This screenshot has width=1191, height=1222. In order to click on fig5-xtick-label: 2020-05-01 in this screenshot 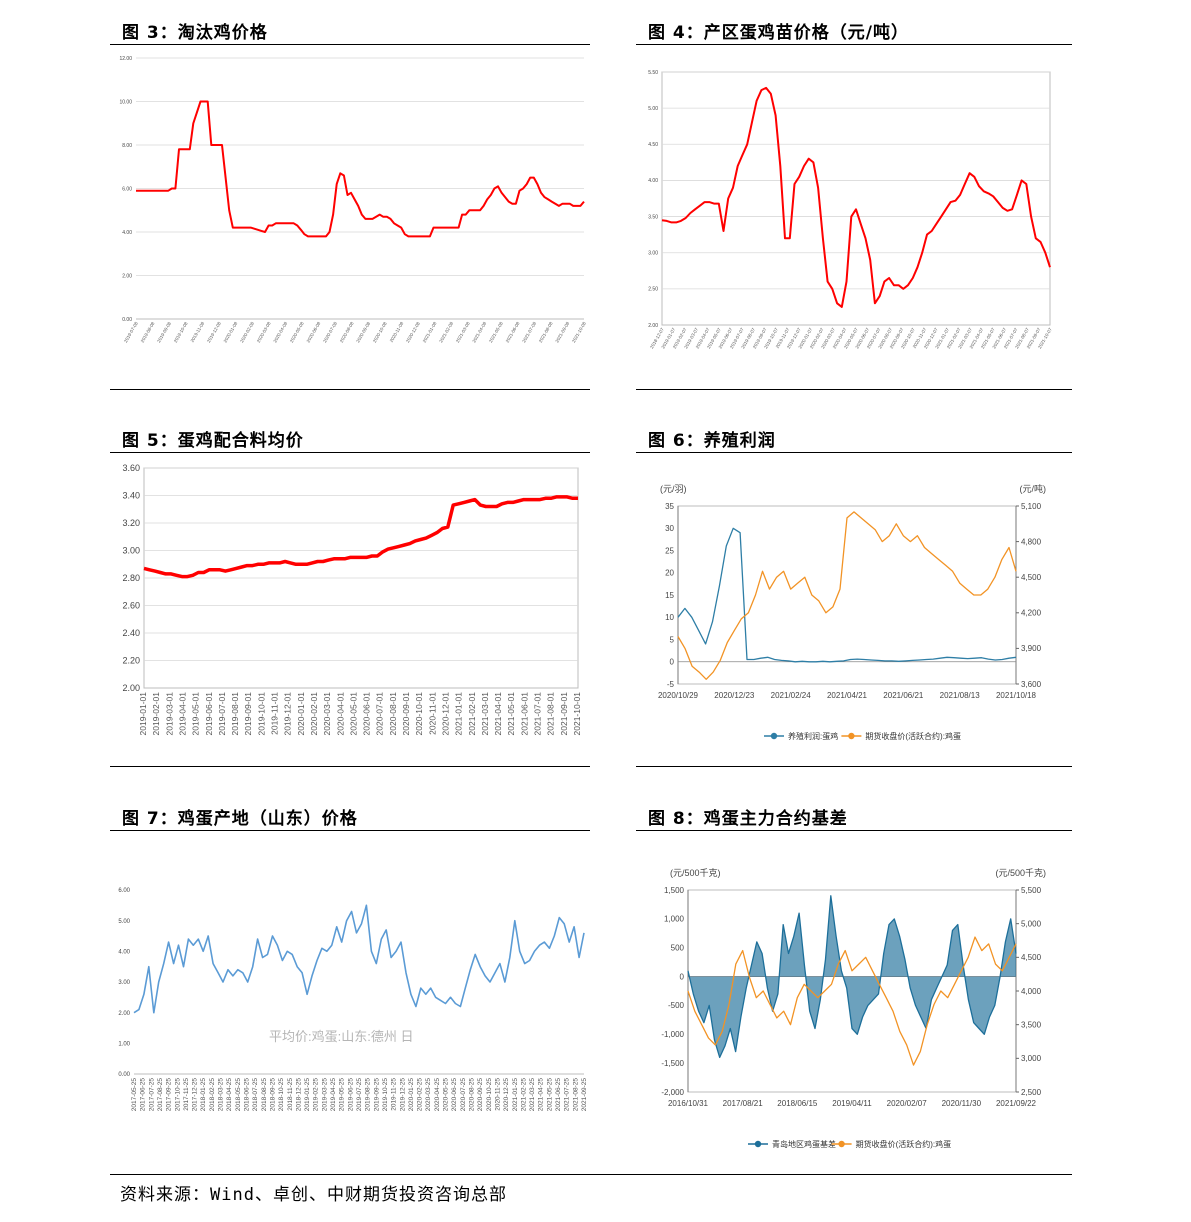, I will do `click(353, 714)`.